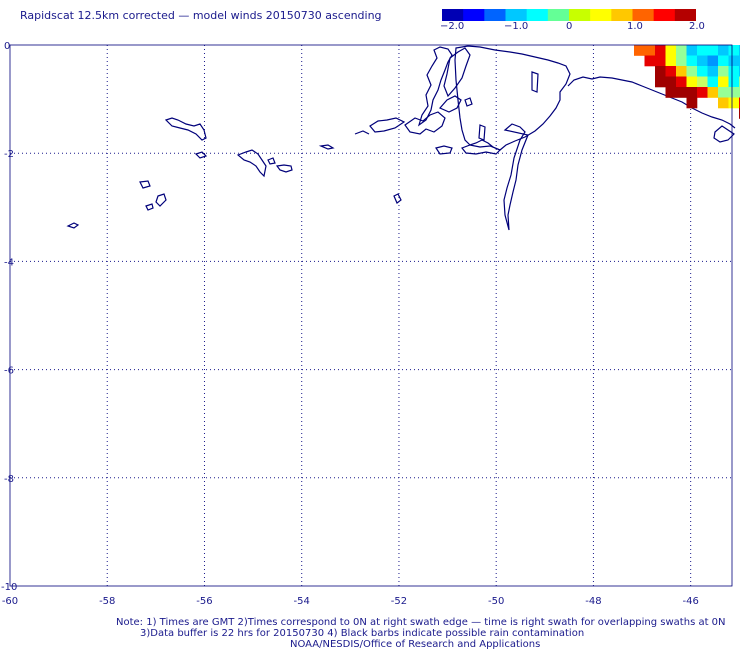 The width and height of the screenshot is (740, 650). I want to click on y-tick-label: 0, so click(7, 46).